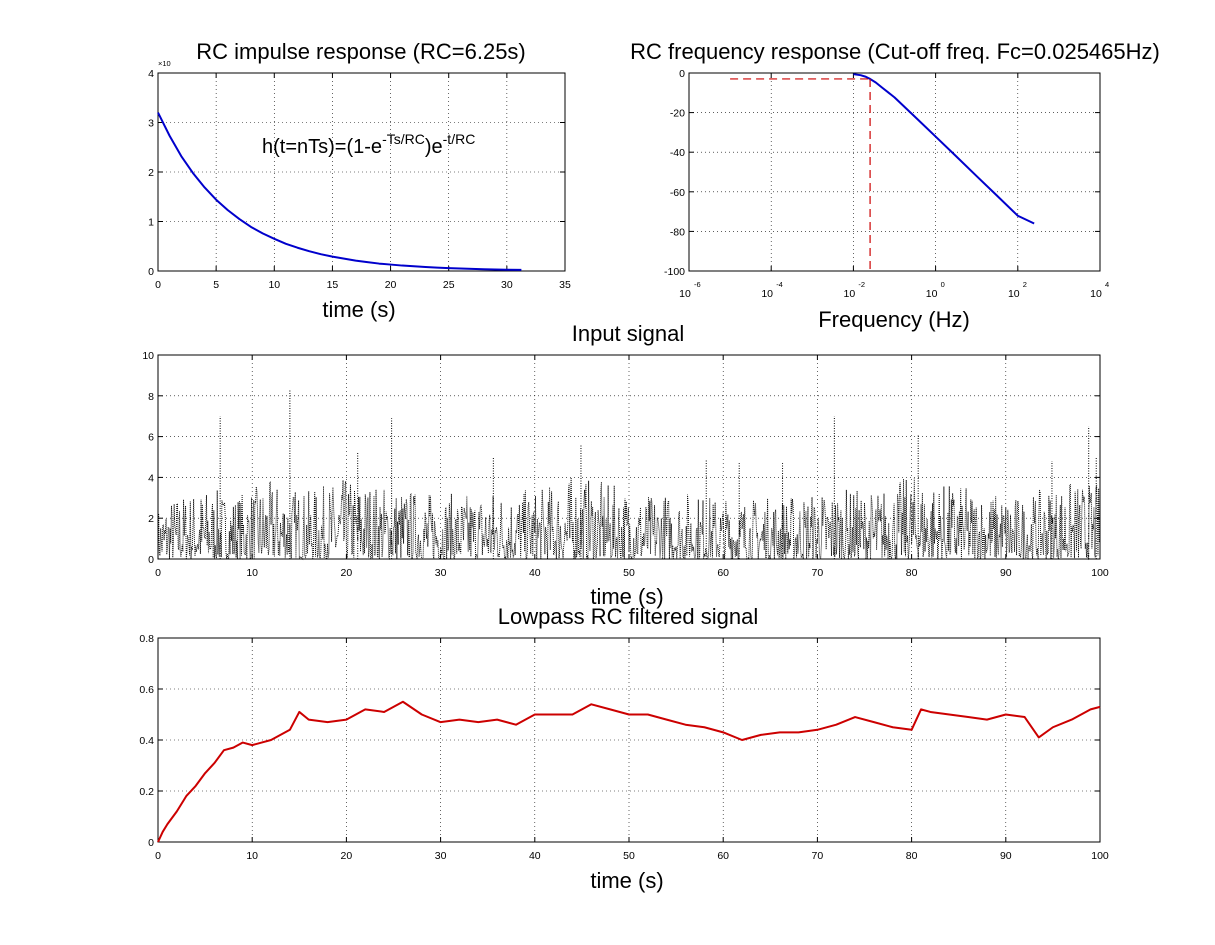 This screenshot has height=945, width=1215. I want to click on freq-xtick-exp: -4, so click(779, 284).